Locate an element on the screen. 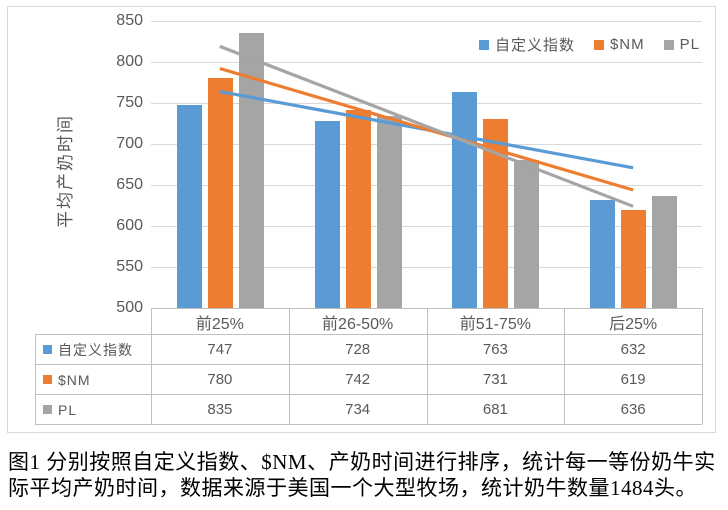 This screenshot has width=728, height=510. y-axis-tick-label: 750 is located at coordinates (129, 102).